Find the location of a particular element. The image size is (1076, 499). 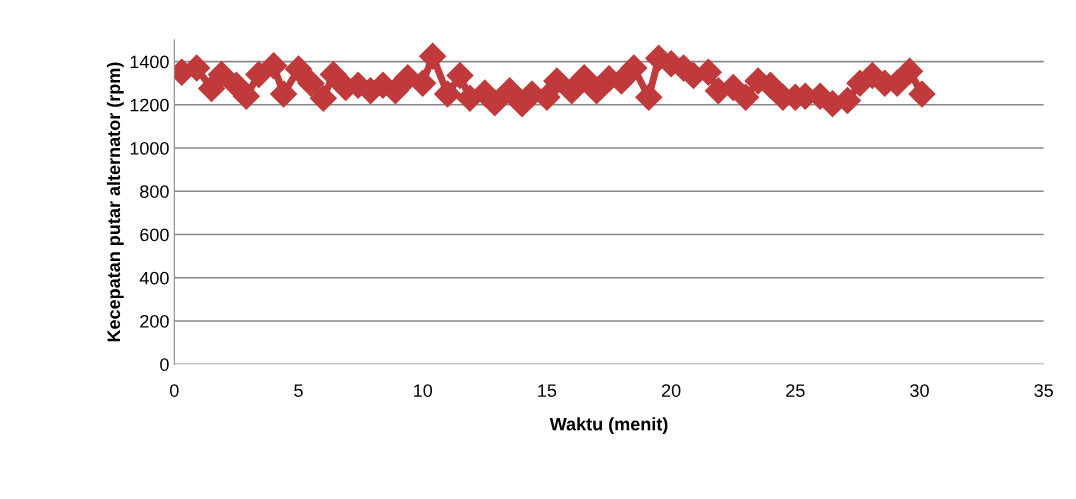

y-axis-title: Kecepatan putar alternator (rpm) is located at coordinates (115, 202).